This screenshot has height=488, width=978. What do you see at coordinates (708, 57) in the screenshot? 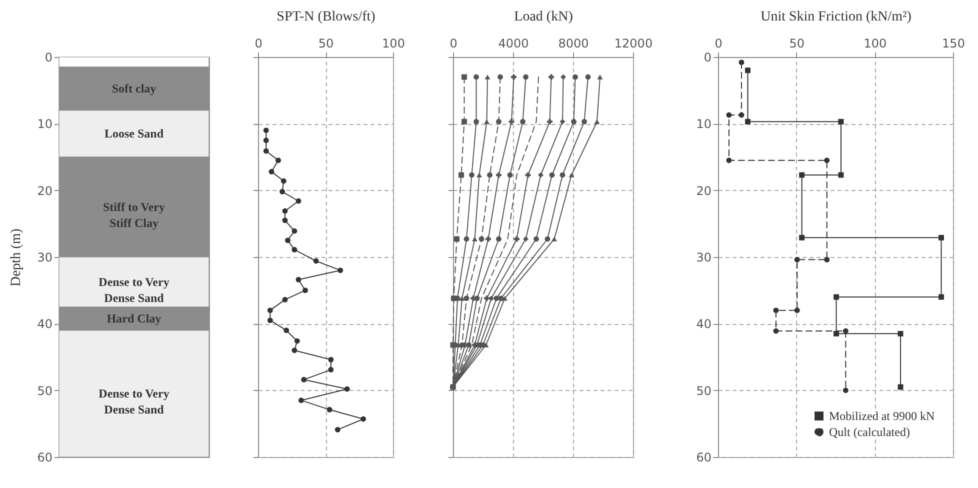
I see `y-tick-label: 0` at bounding box center [708, 57].